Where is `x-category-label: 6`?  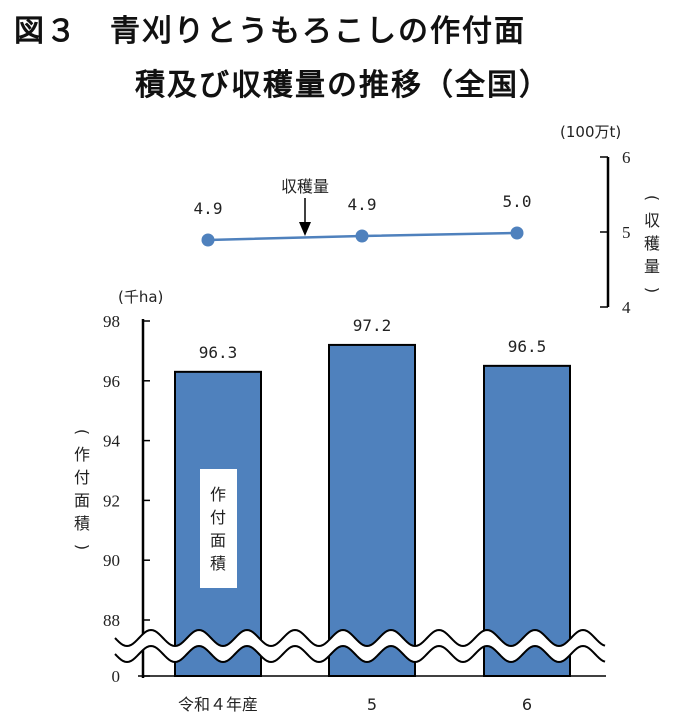
x-category-label: 6 is located at coordinates (527, 704).